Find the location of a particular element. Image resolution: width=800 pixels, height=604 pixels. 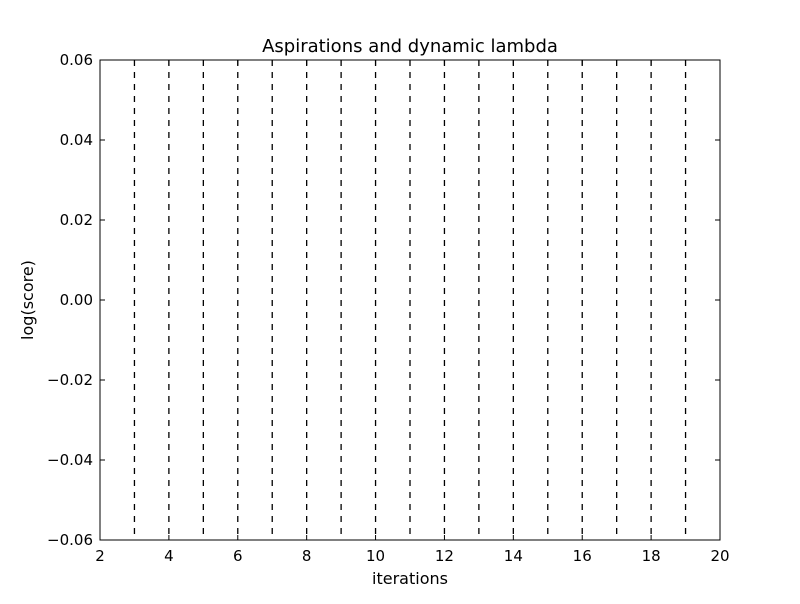

x-tick-label: 14 is located at coordinates (513, 556).